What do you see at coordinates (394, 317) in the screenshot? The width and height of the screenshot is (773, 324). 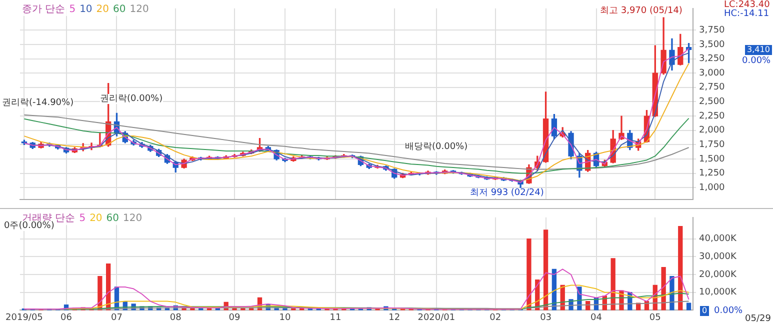 I see `x-tick-label: 12` at bounding box center [394, 317].